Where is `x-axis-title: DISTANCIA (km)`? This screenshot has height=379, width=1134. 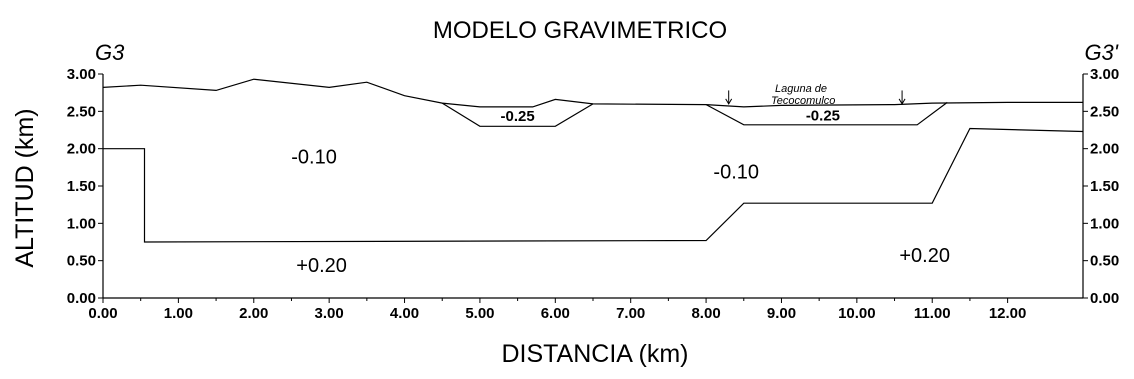 x-axis-title: DISTANCIA (km) is located at coordinates (594, 354).